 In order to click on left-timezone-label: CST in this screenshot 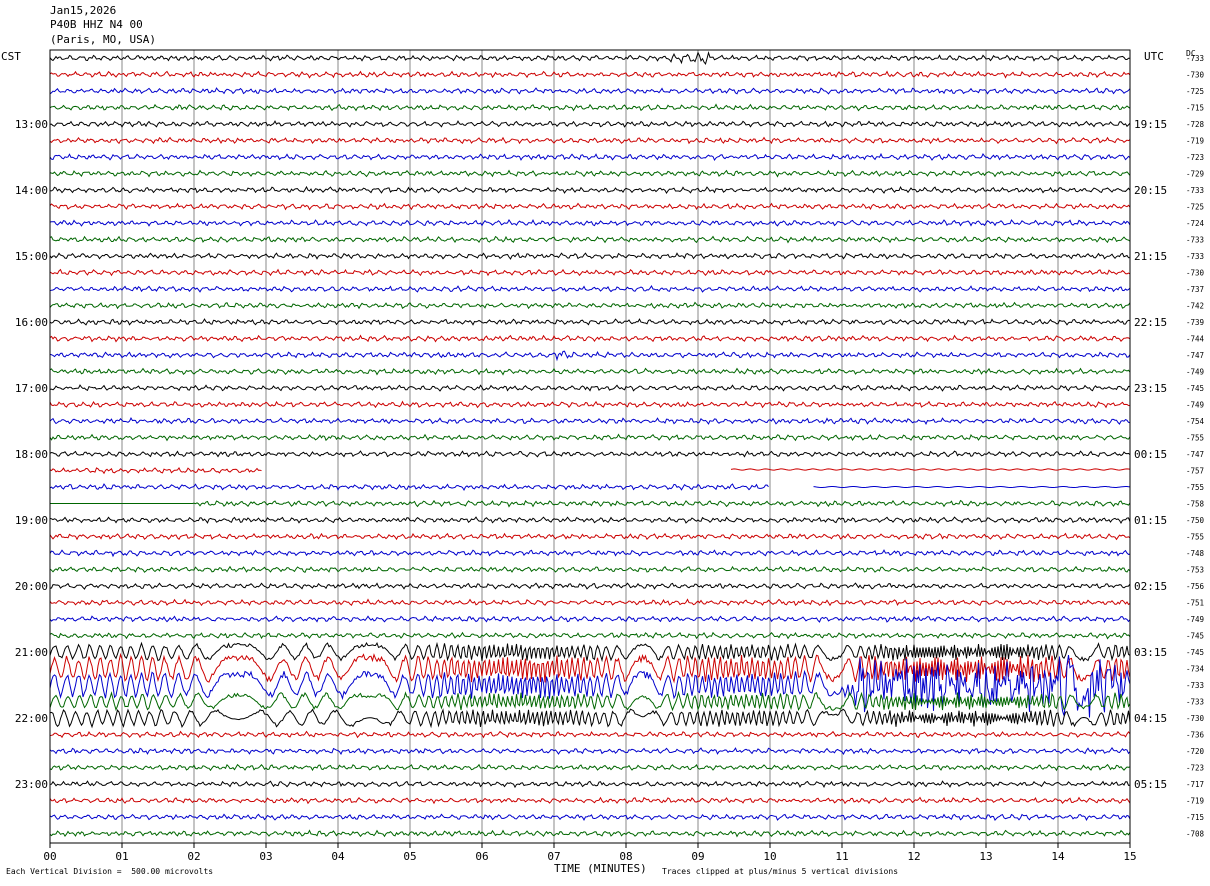, I will do `click(11, 56)`.